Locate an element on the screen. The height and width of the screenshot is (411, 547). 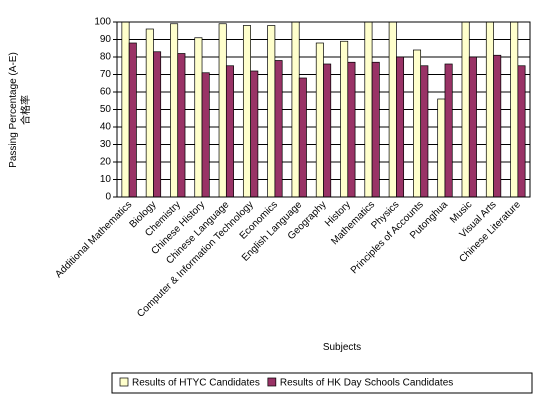
y-tick-label: 60 is located at coordinates (106, 92).